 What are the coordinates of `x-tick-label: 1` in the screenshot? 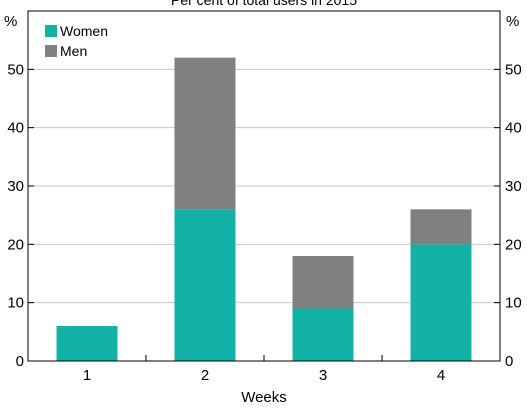 It's located at (87, 375).